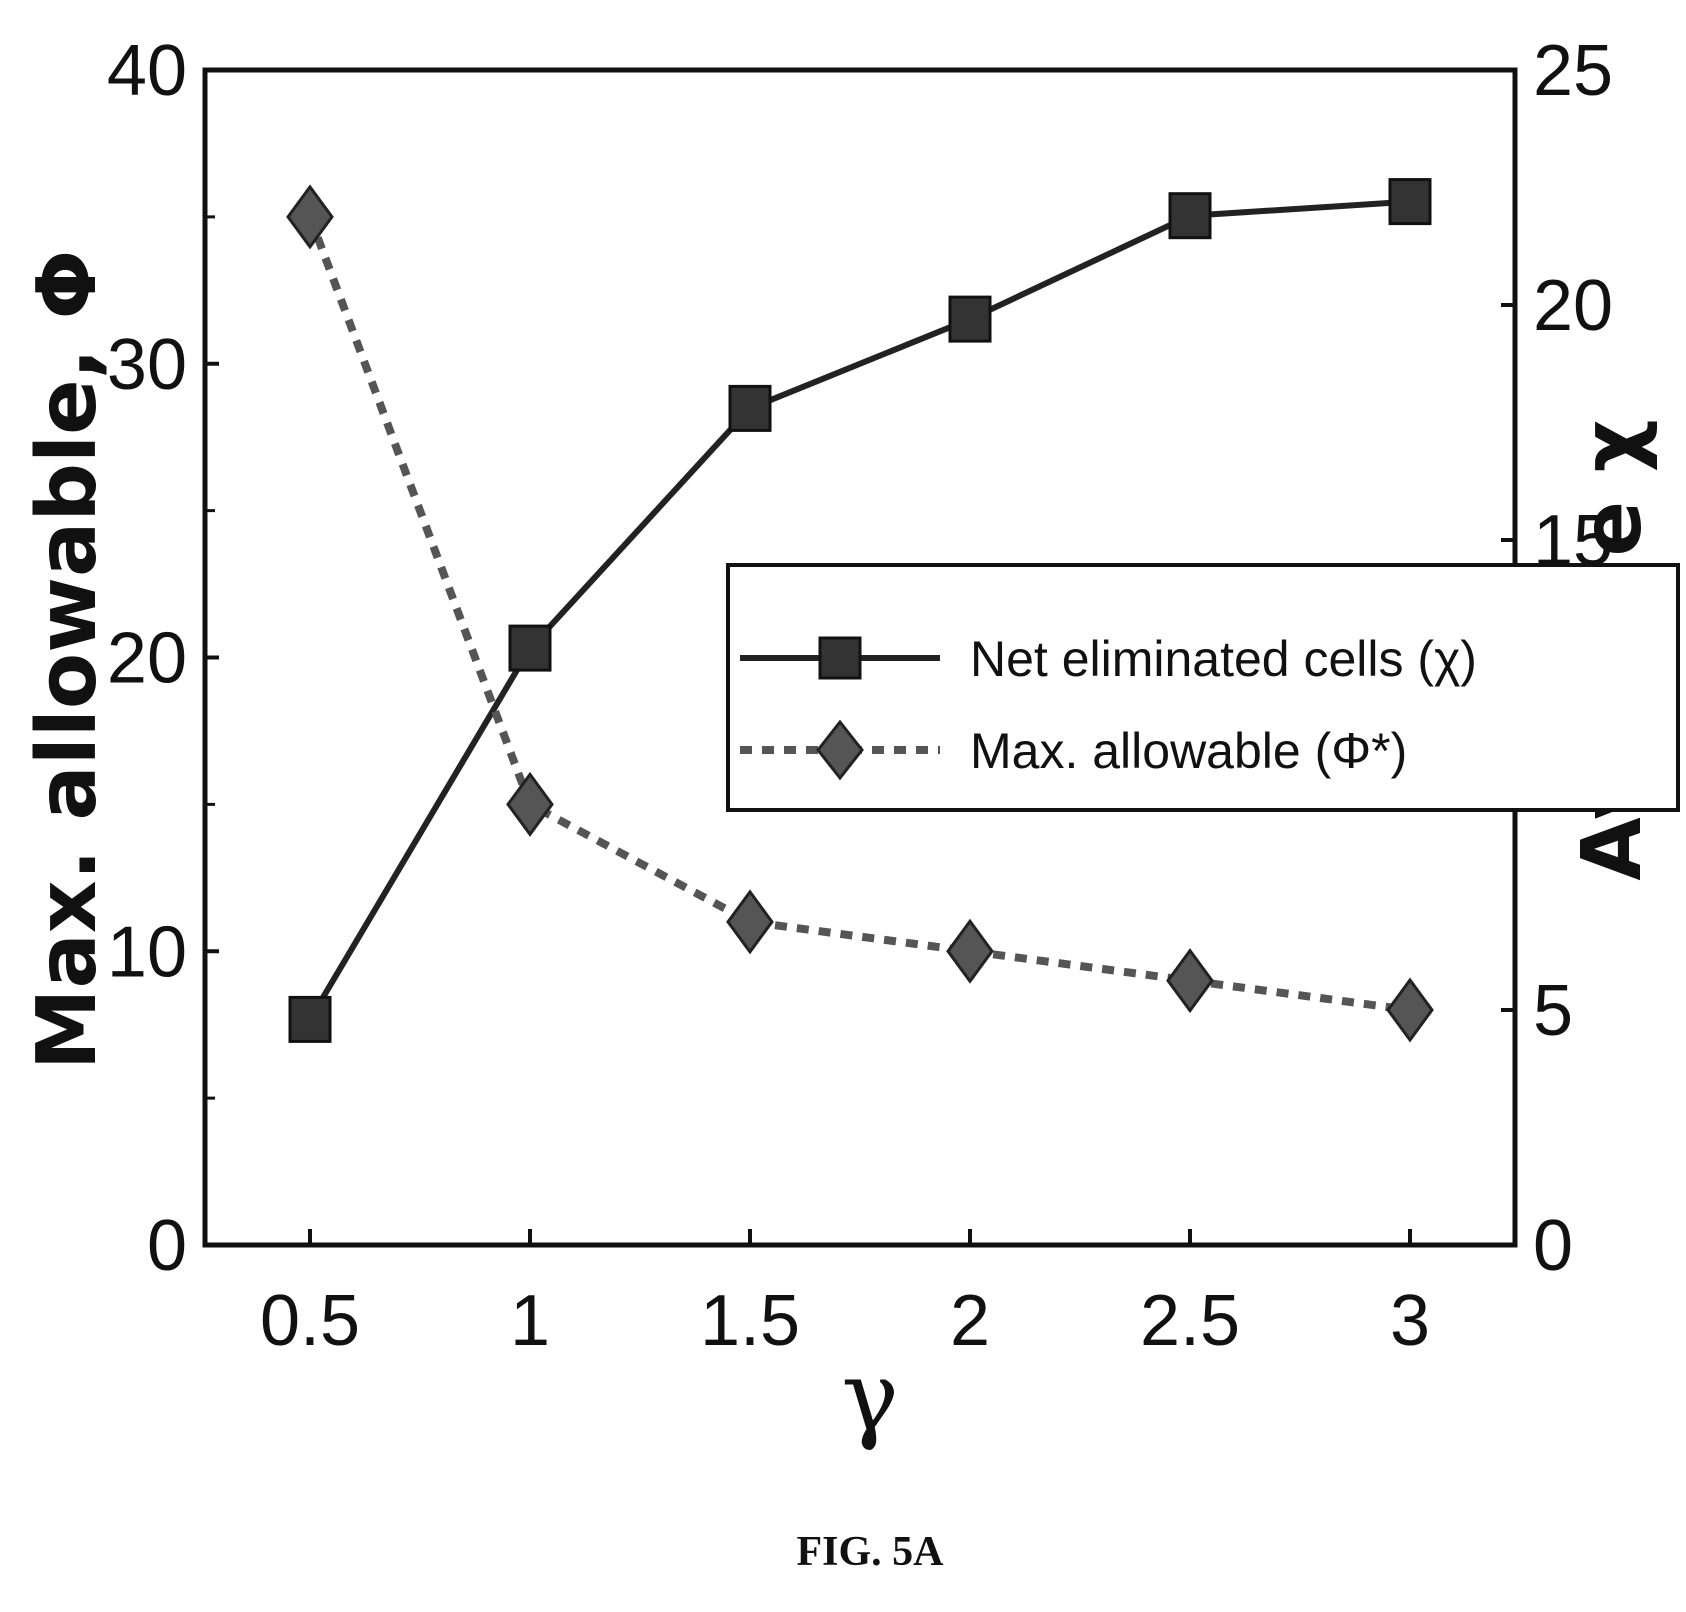 The width and height of the screenshot is (1686, 1612). Describe the element at coordinates (530, 1321) in the screenshot. I see `x-tick-label: 1` at that location.